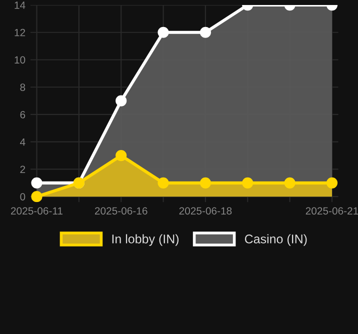  Describe the element at coordinates (23, 196) in the screenshot. I see `y-tick-label: 0` at that location.